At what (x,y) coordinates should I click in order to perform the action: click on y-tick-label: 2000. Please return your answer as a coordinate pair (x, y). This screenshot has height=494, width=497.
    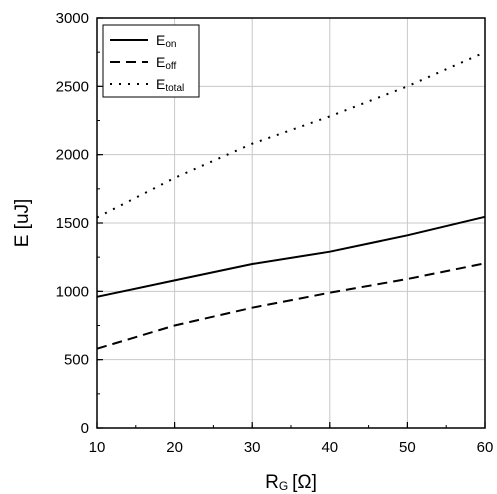
    Looking at the image, I should click on (72, 155).